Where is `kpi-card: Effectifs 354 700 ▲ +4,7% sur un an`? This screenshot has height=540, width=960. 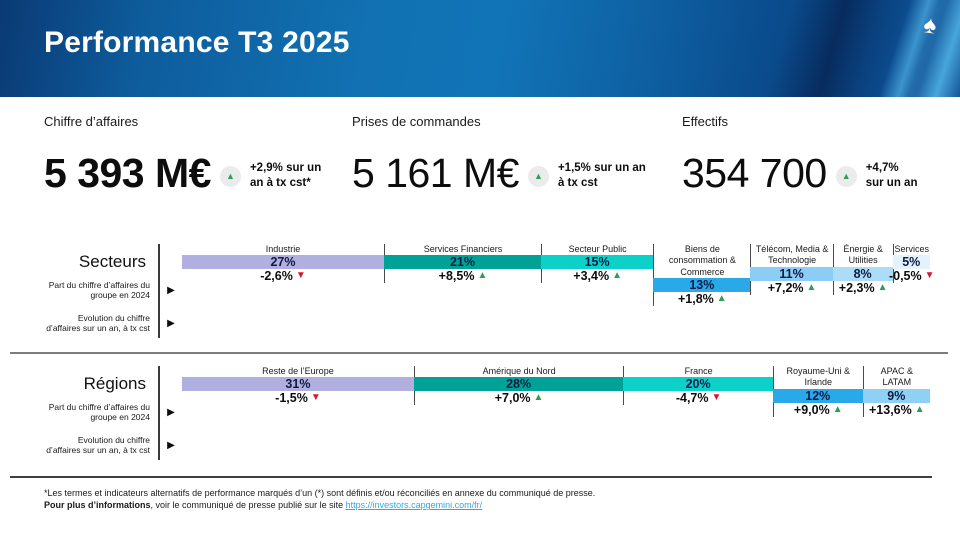
kpi-card: Effectifs 354 700 ▲ +4,7% sur un an is located at coordinates (813, 154).